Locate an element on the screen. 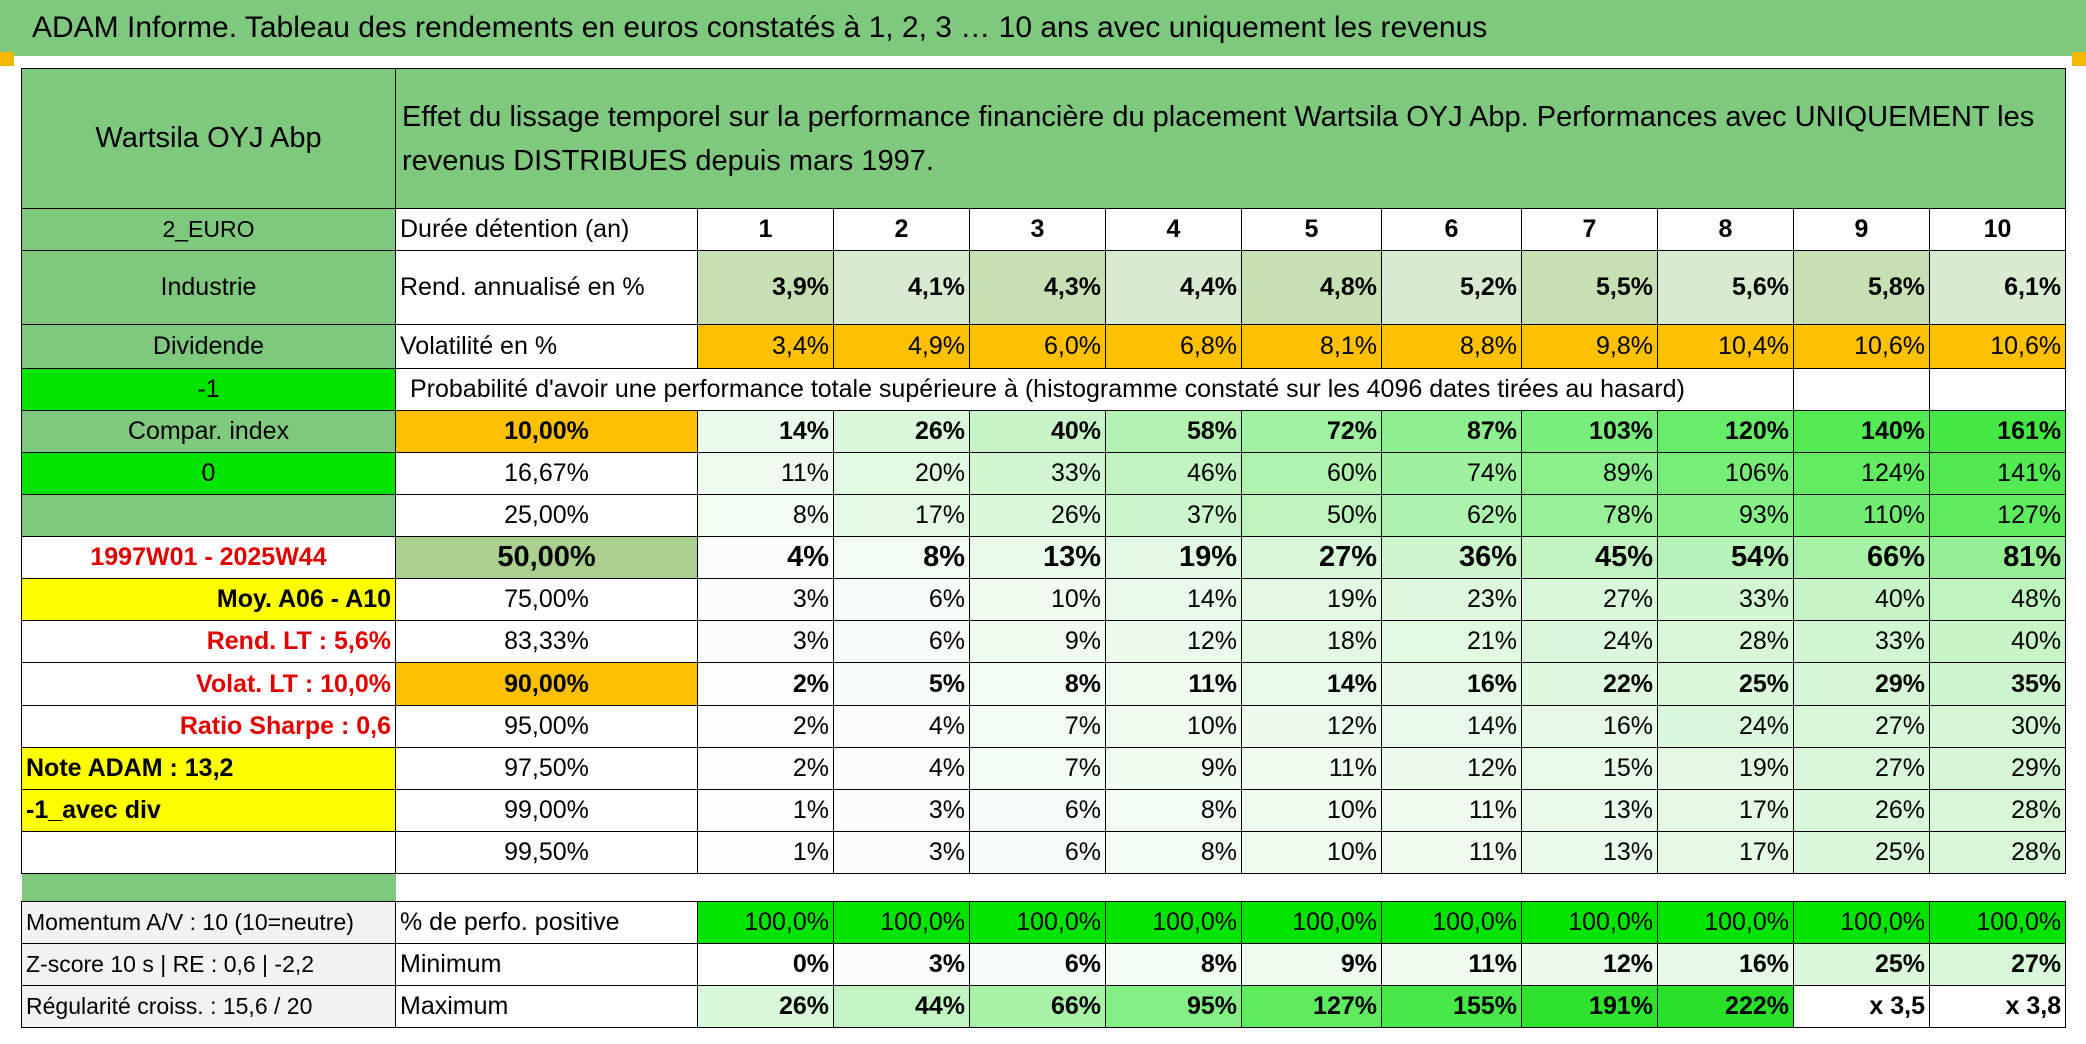  probability-value: 81% is located at coordinates (1997, 558).